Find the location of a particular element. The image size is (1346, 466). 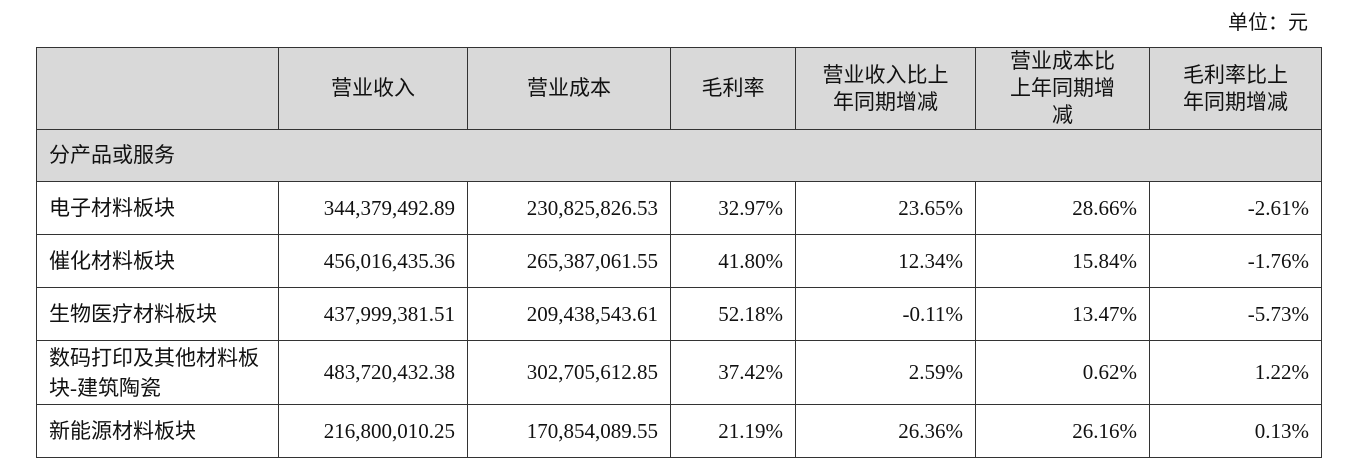

revenue-change-cell: 26.36% is located at coordinates (885, 431).